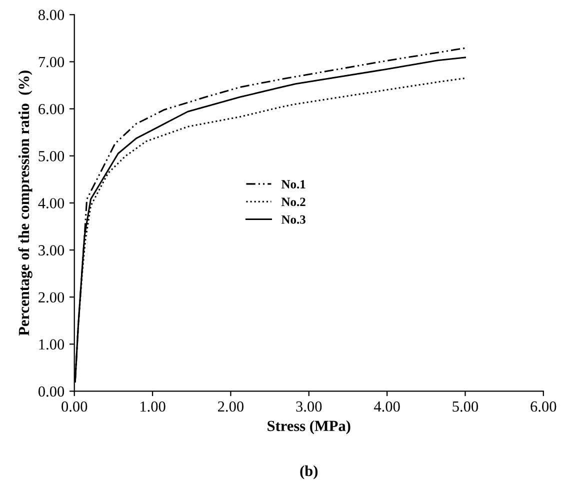 The image size is (572, 489). I want to click on y-tick-label: 1.00, so click(51, 344).